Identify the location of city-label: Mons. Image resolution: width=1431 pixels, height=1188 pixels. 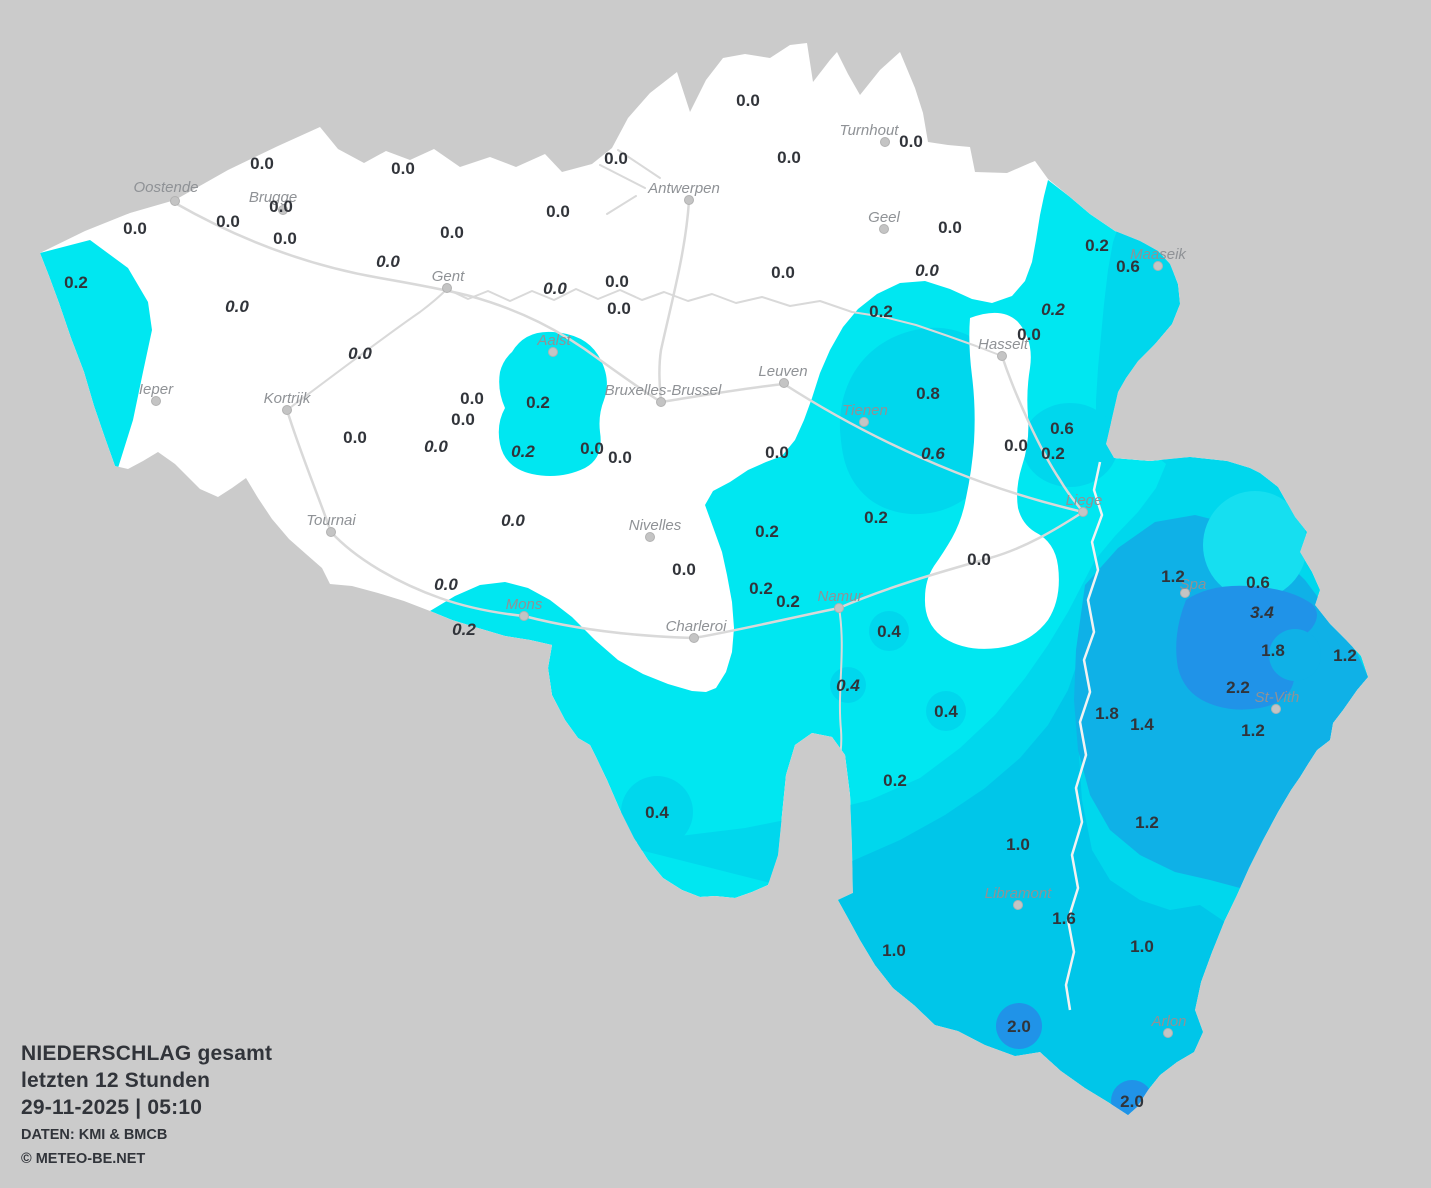
(524, 604).